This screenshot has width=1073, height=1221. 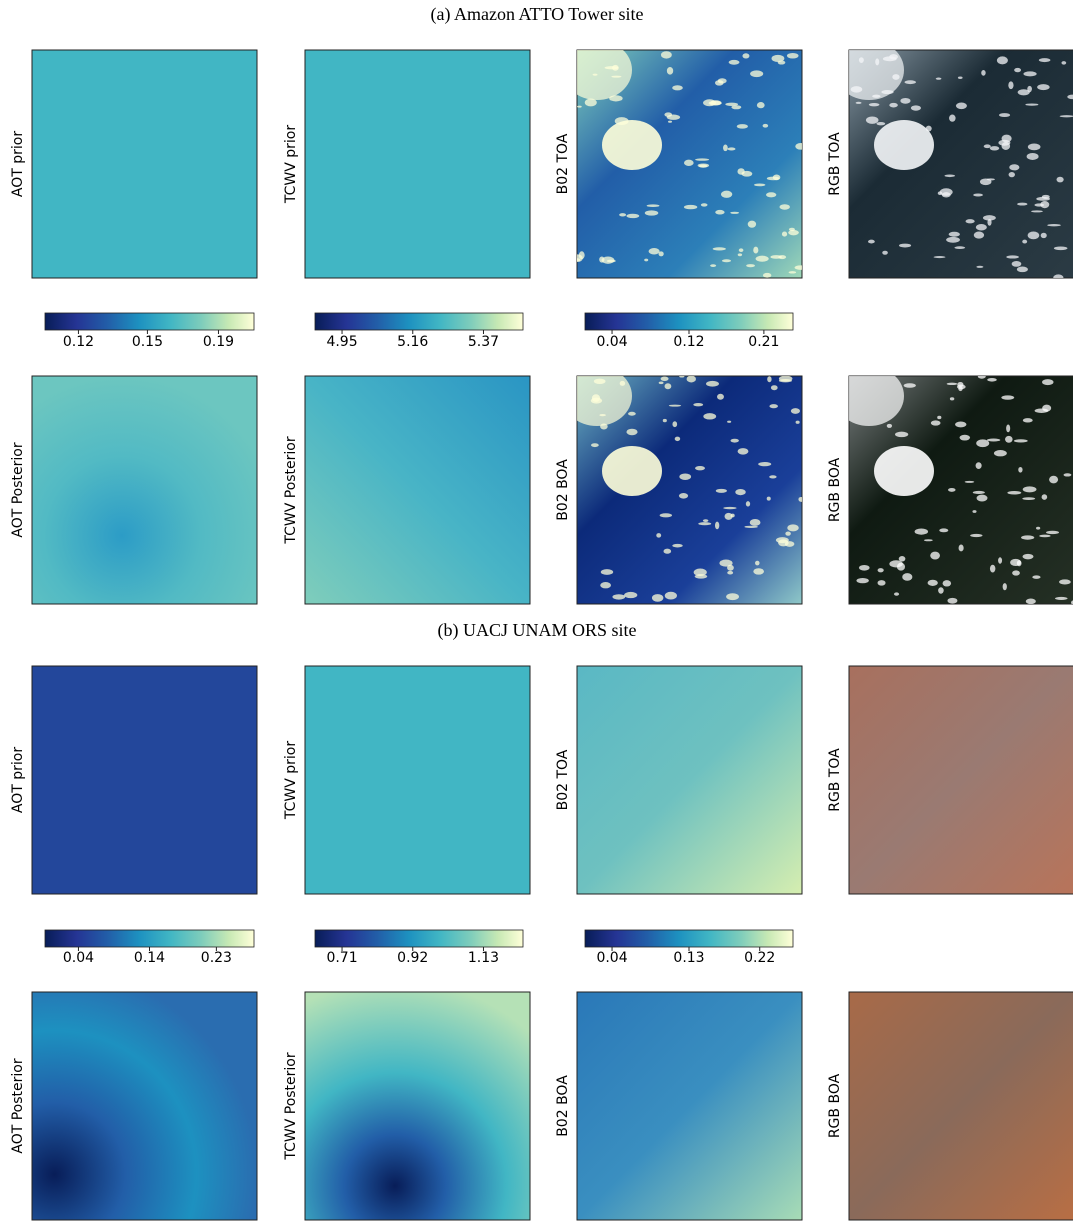 I want to click on image-panel: TCWV prior, so click(x=407, y=164).